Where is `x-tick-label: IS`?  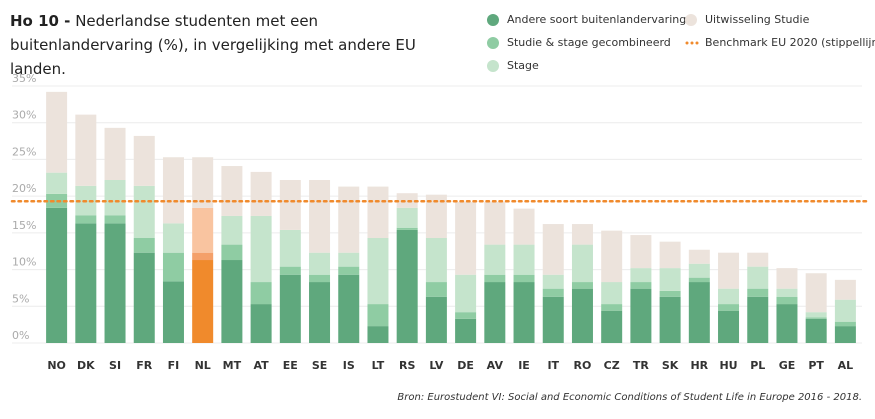
x-tick-label: IS is located at coordinates (349, 365).